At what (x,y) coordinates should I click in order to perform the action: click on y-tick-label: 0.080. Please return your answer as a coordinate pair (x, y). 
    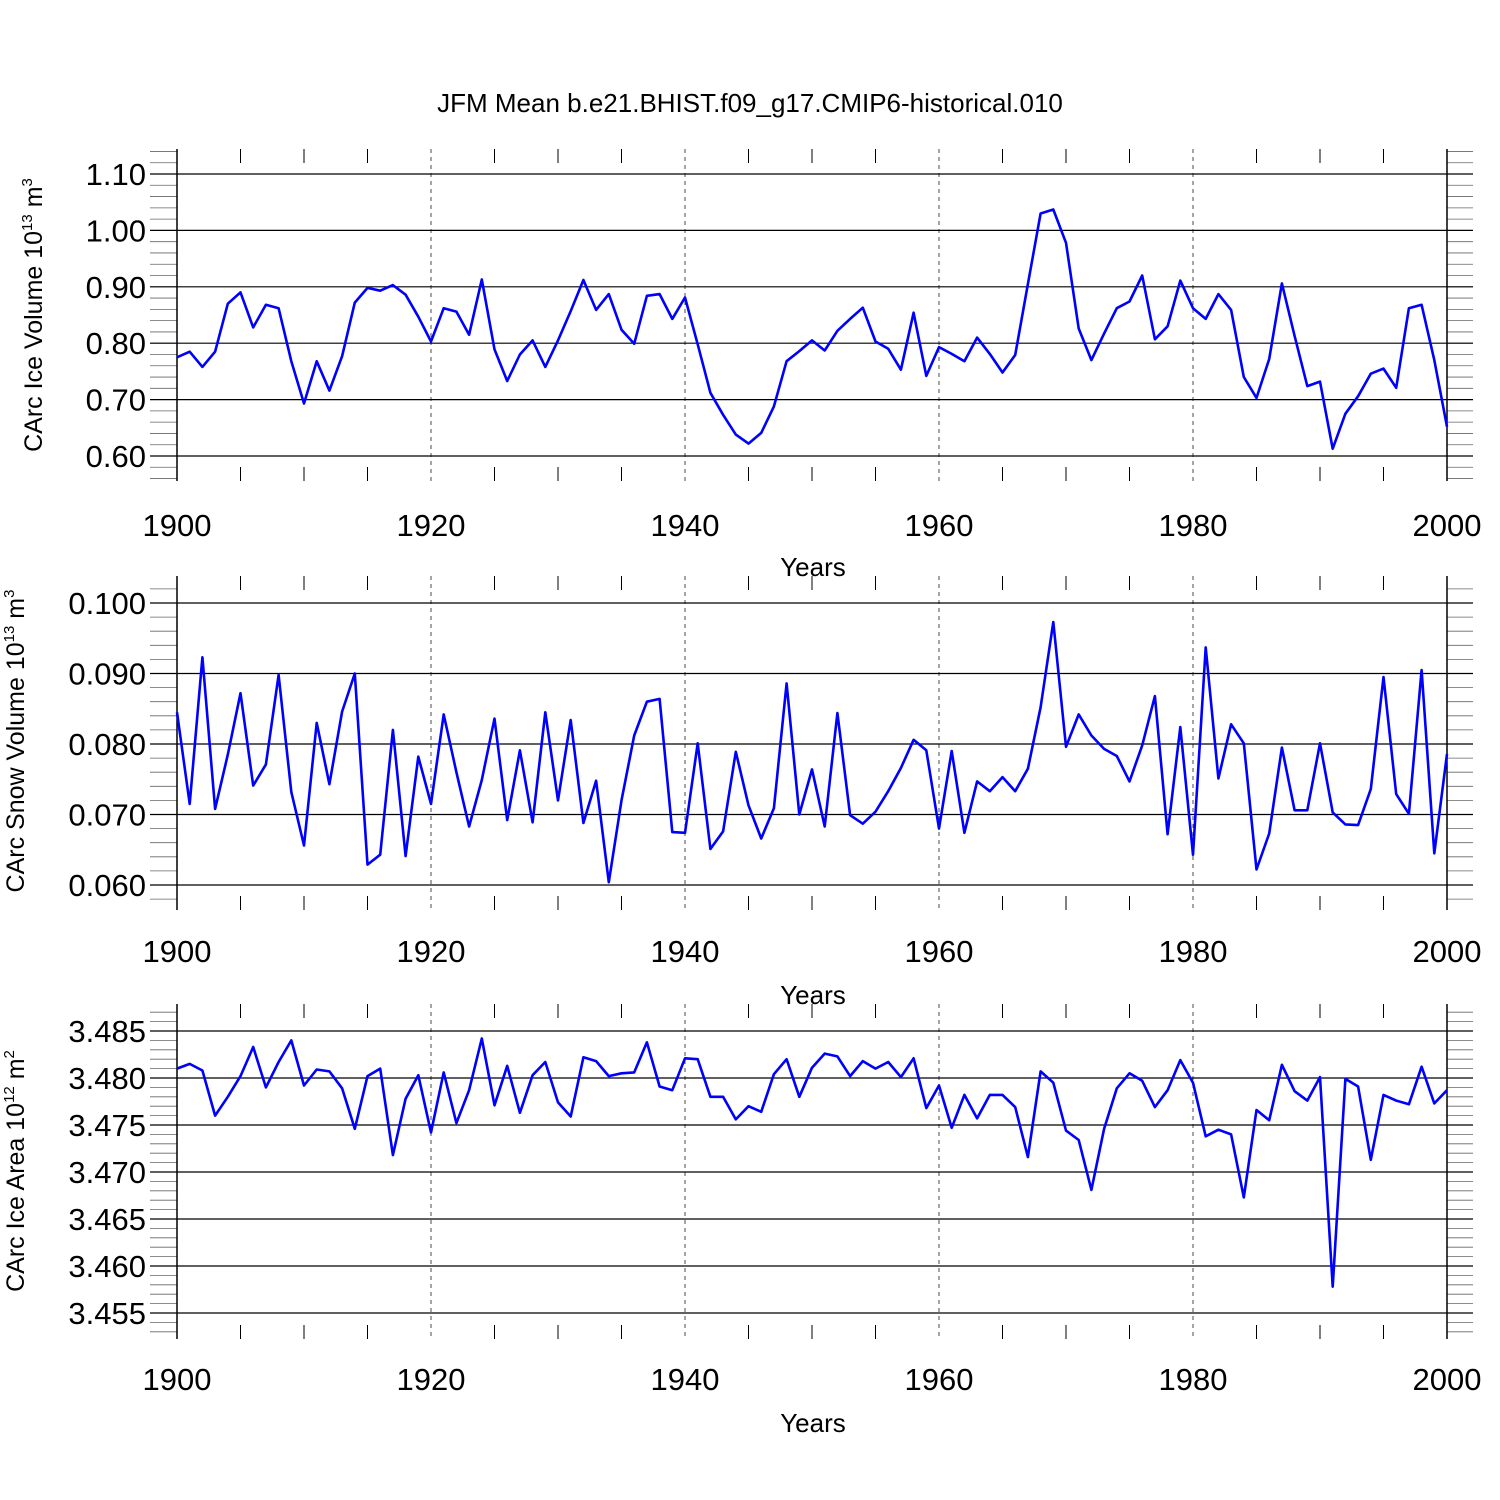
    Looking at the image, I should click on (107, 744).